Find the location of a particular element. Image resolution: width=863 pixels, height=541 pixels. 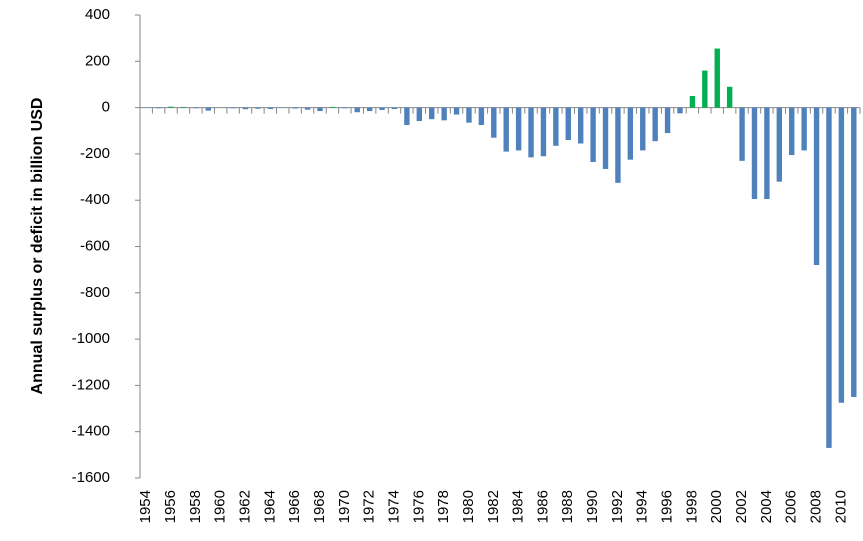

y-tick-label: -600 is located at coordinates (95, 245).